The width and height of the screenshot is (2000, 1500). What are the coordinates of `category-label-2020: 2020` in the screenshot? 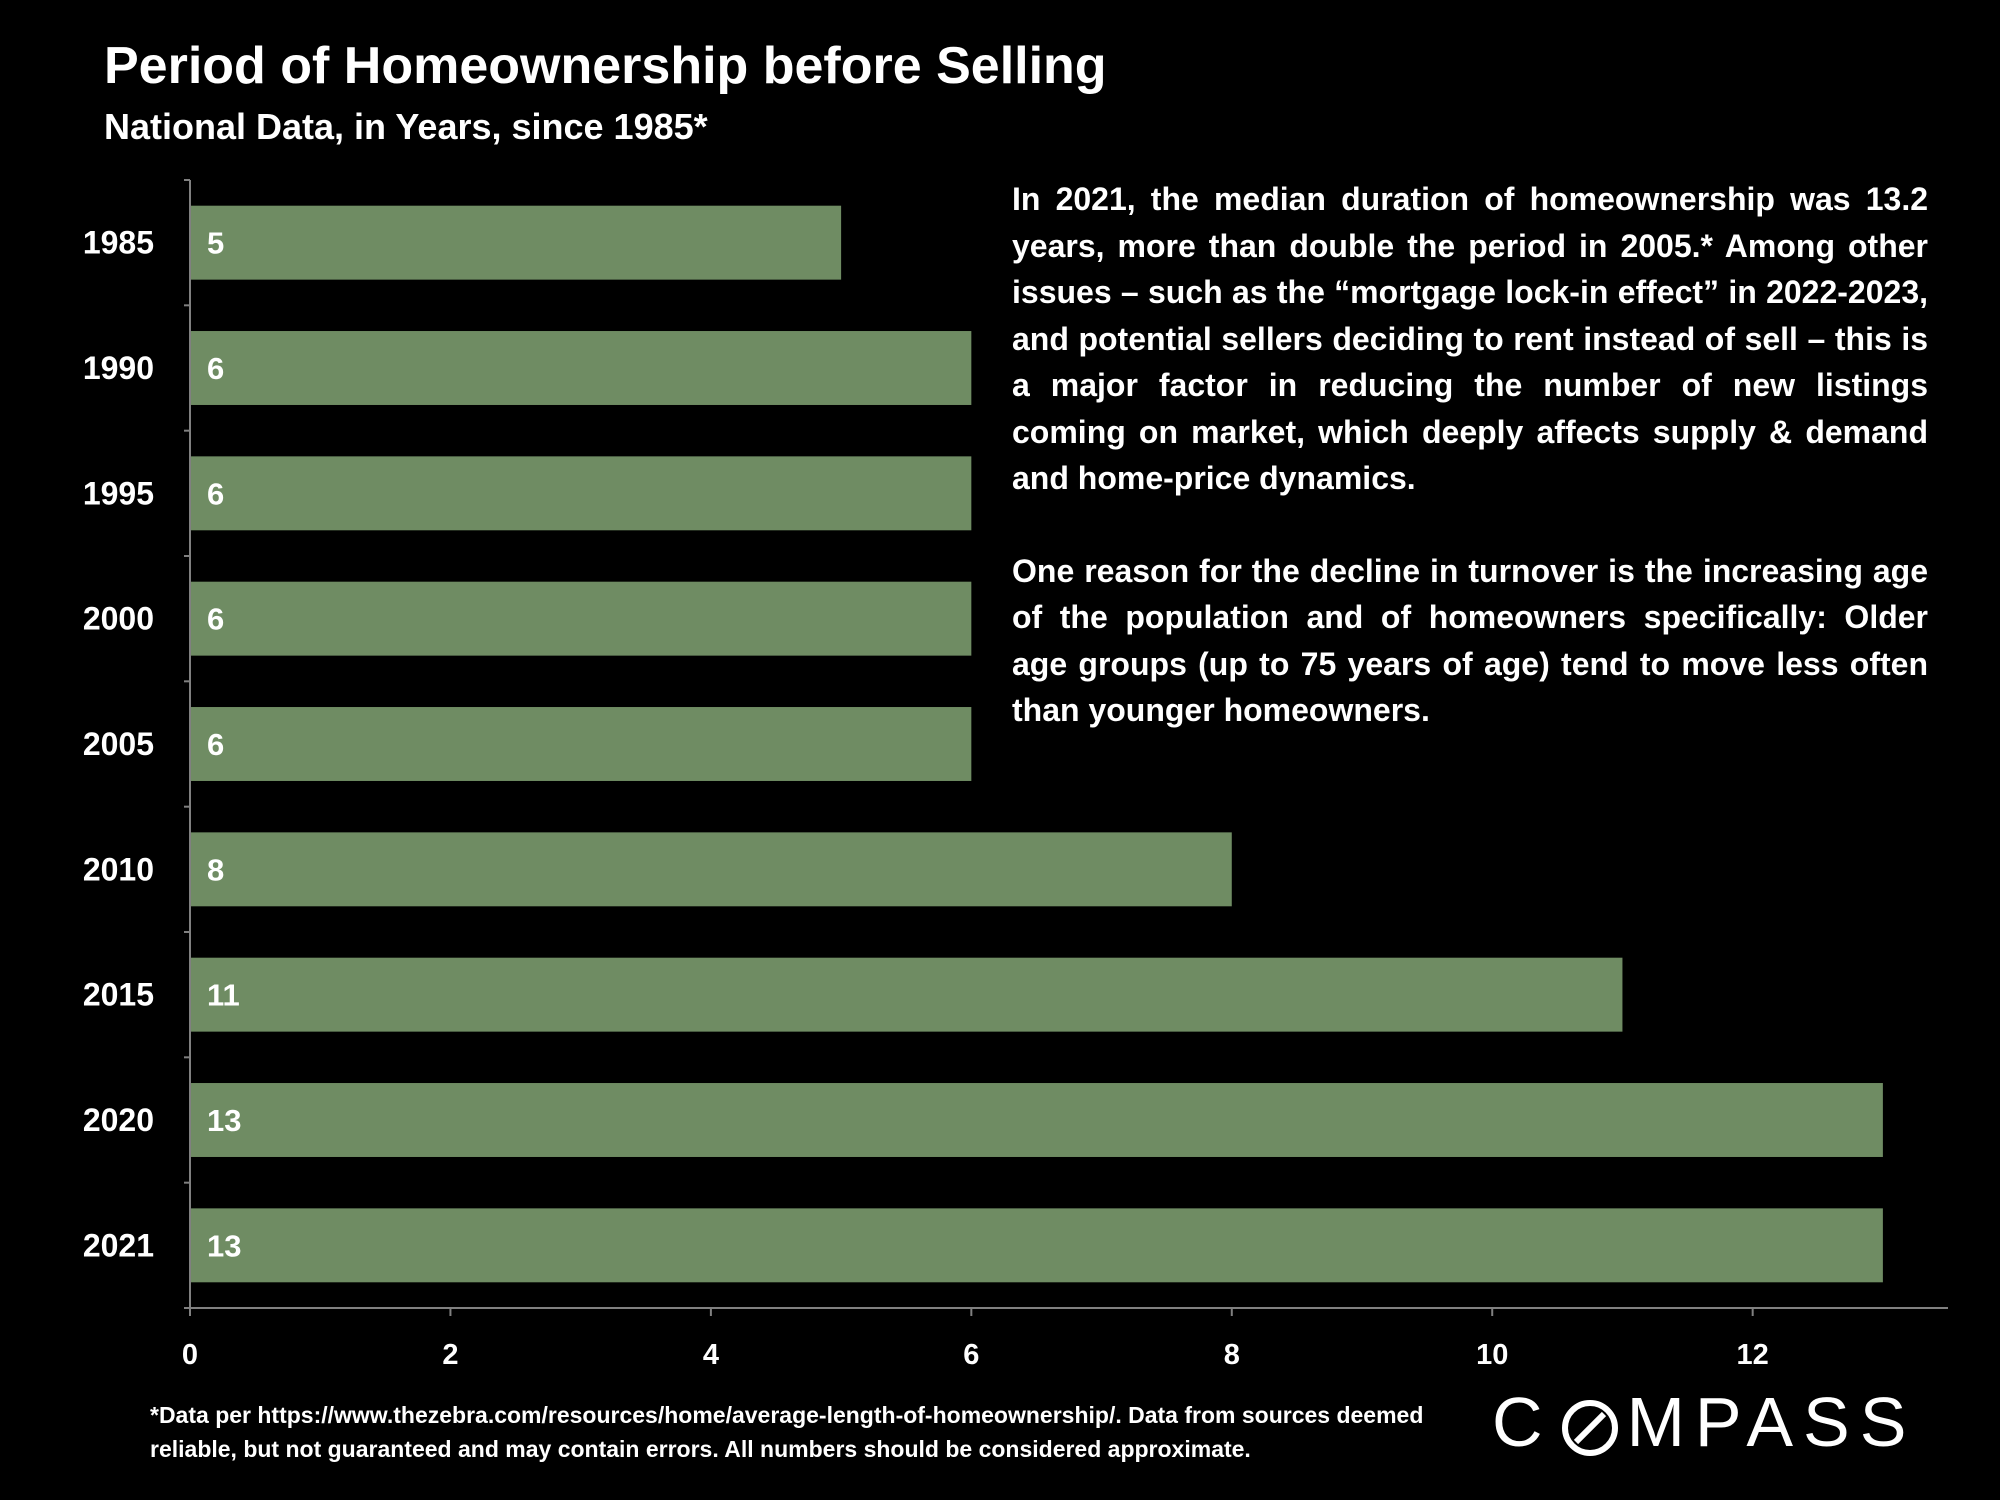 It's located at (118, 1120).